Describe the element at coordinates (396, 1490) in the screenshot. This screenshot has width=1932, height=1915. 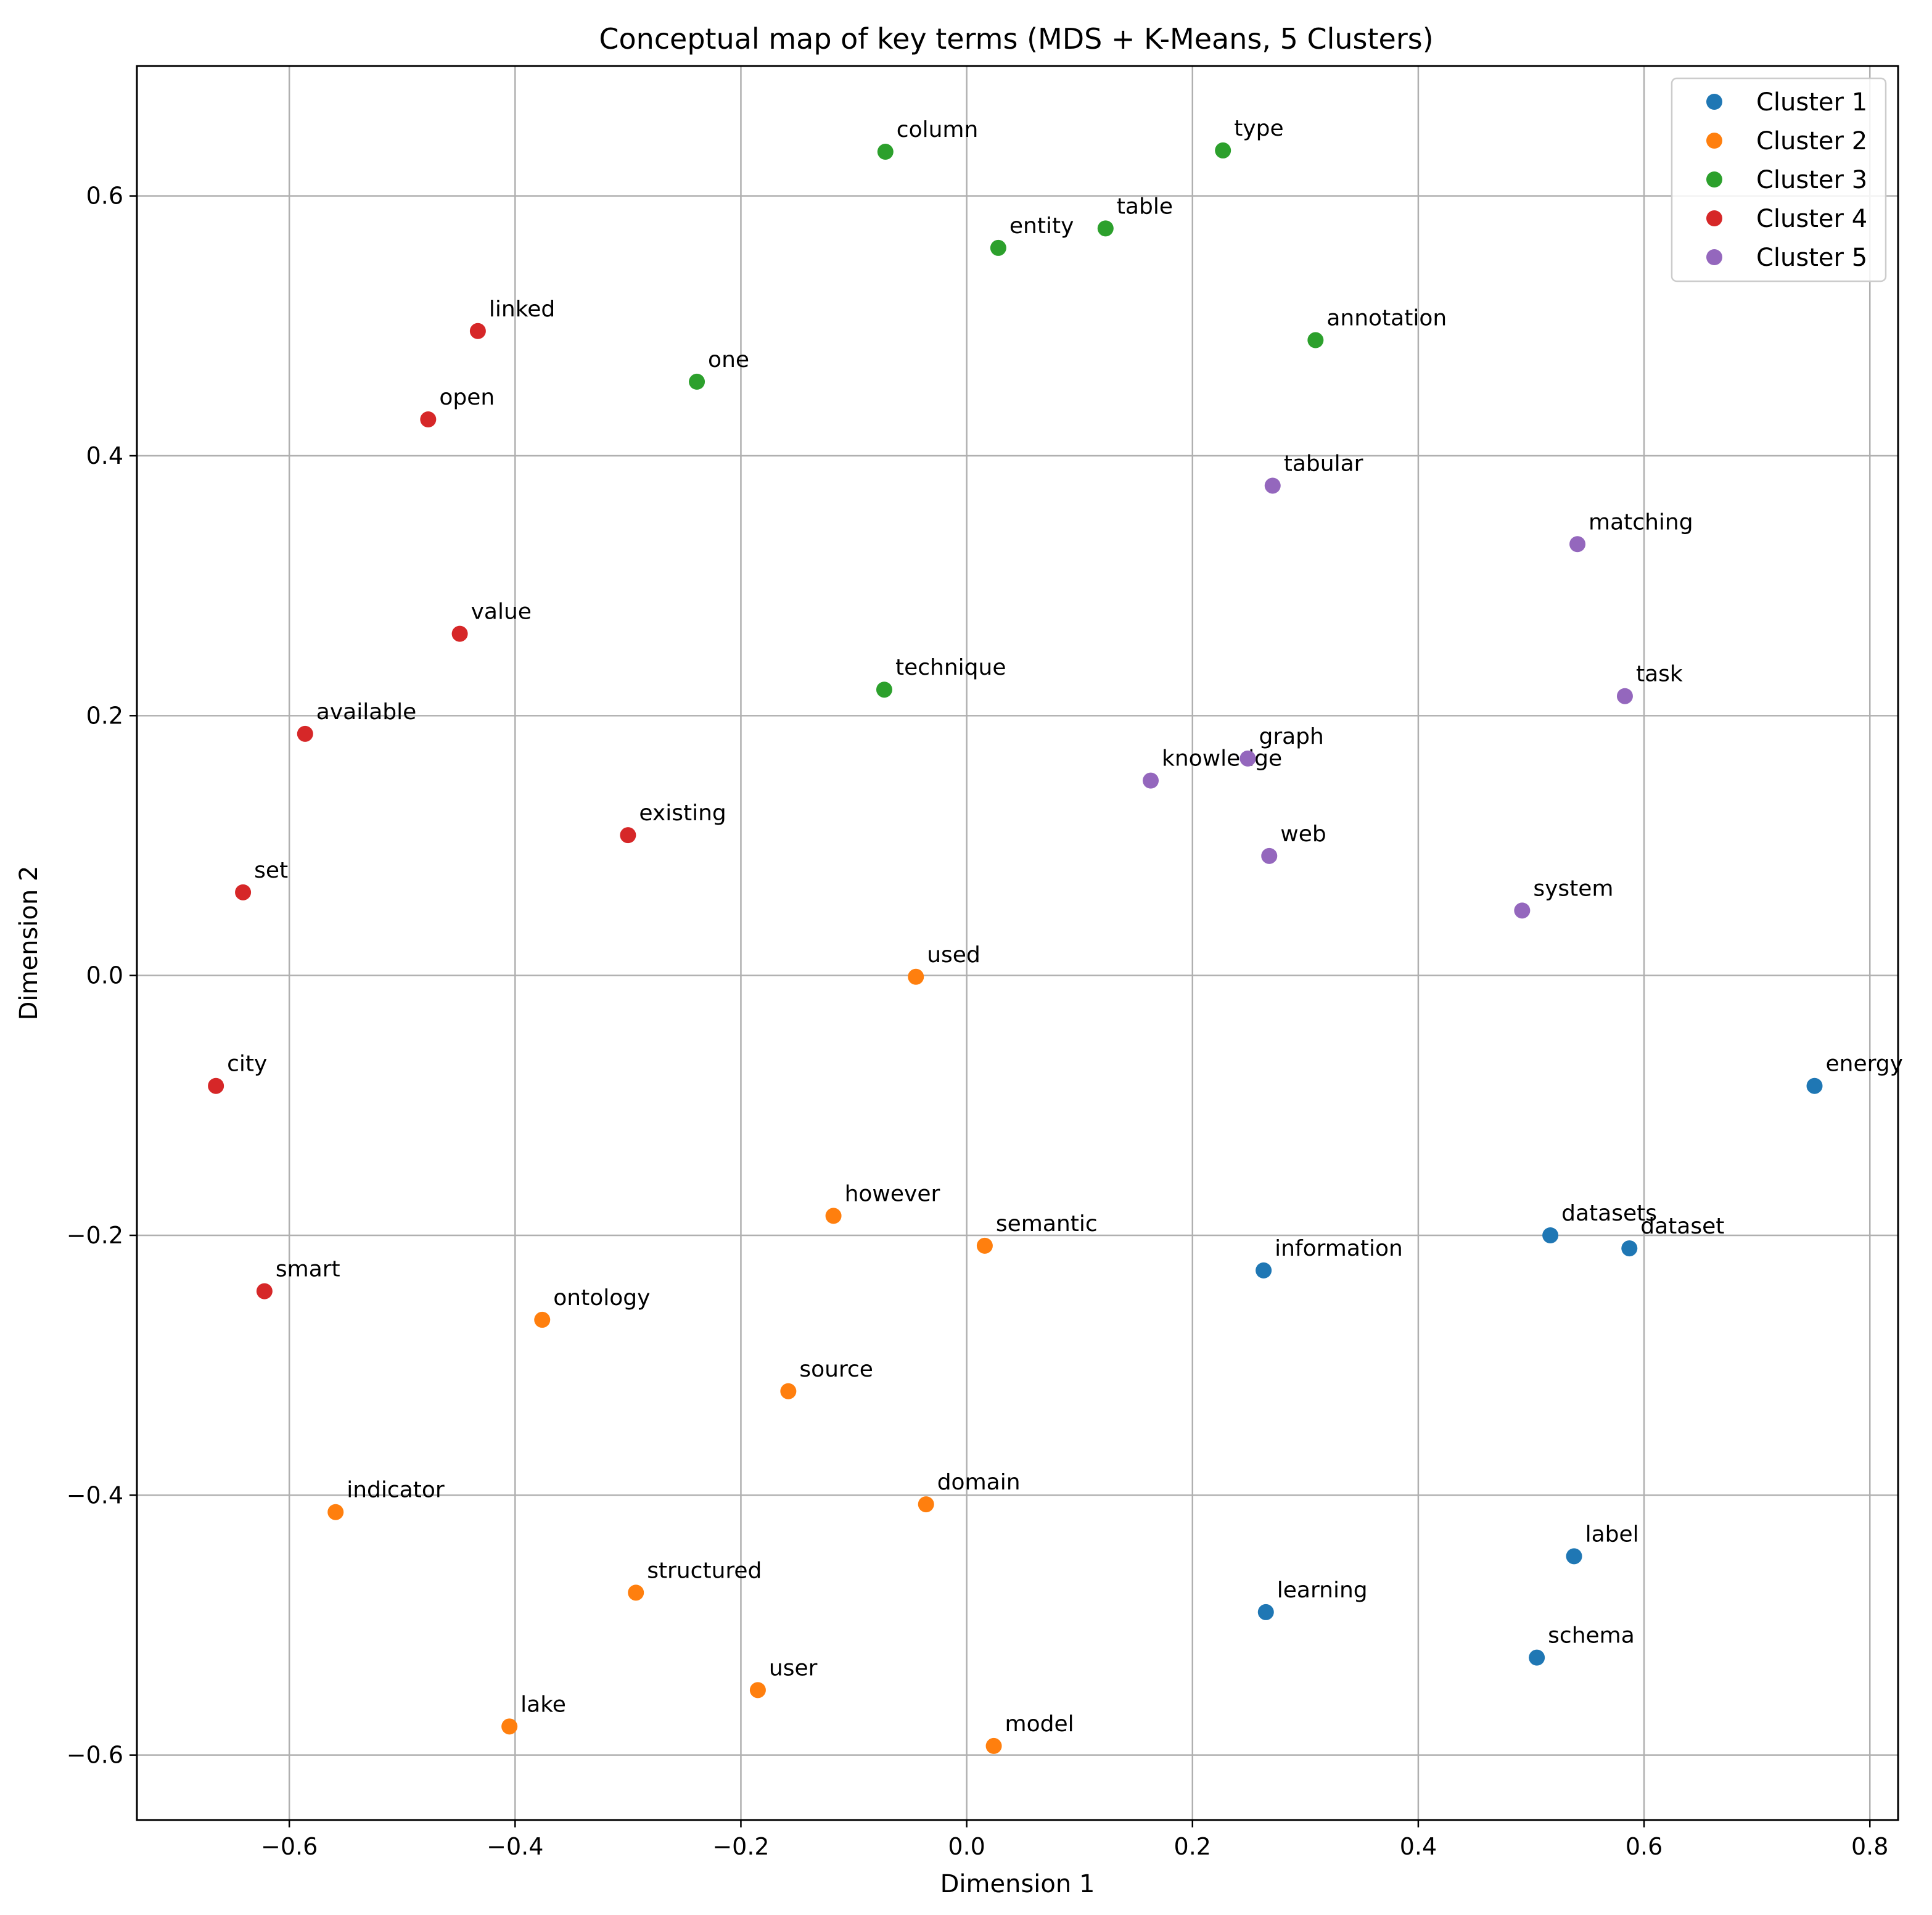
I see `point-label: indicator` at that location.